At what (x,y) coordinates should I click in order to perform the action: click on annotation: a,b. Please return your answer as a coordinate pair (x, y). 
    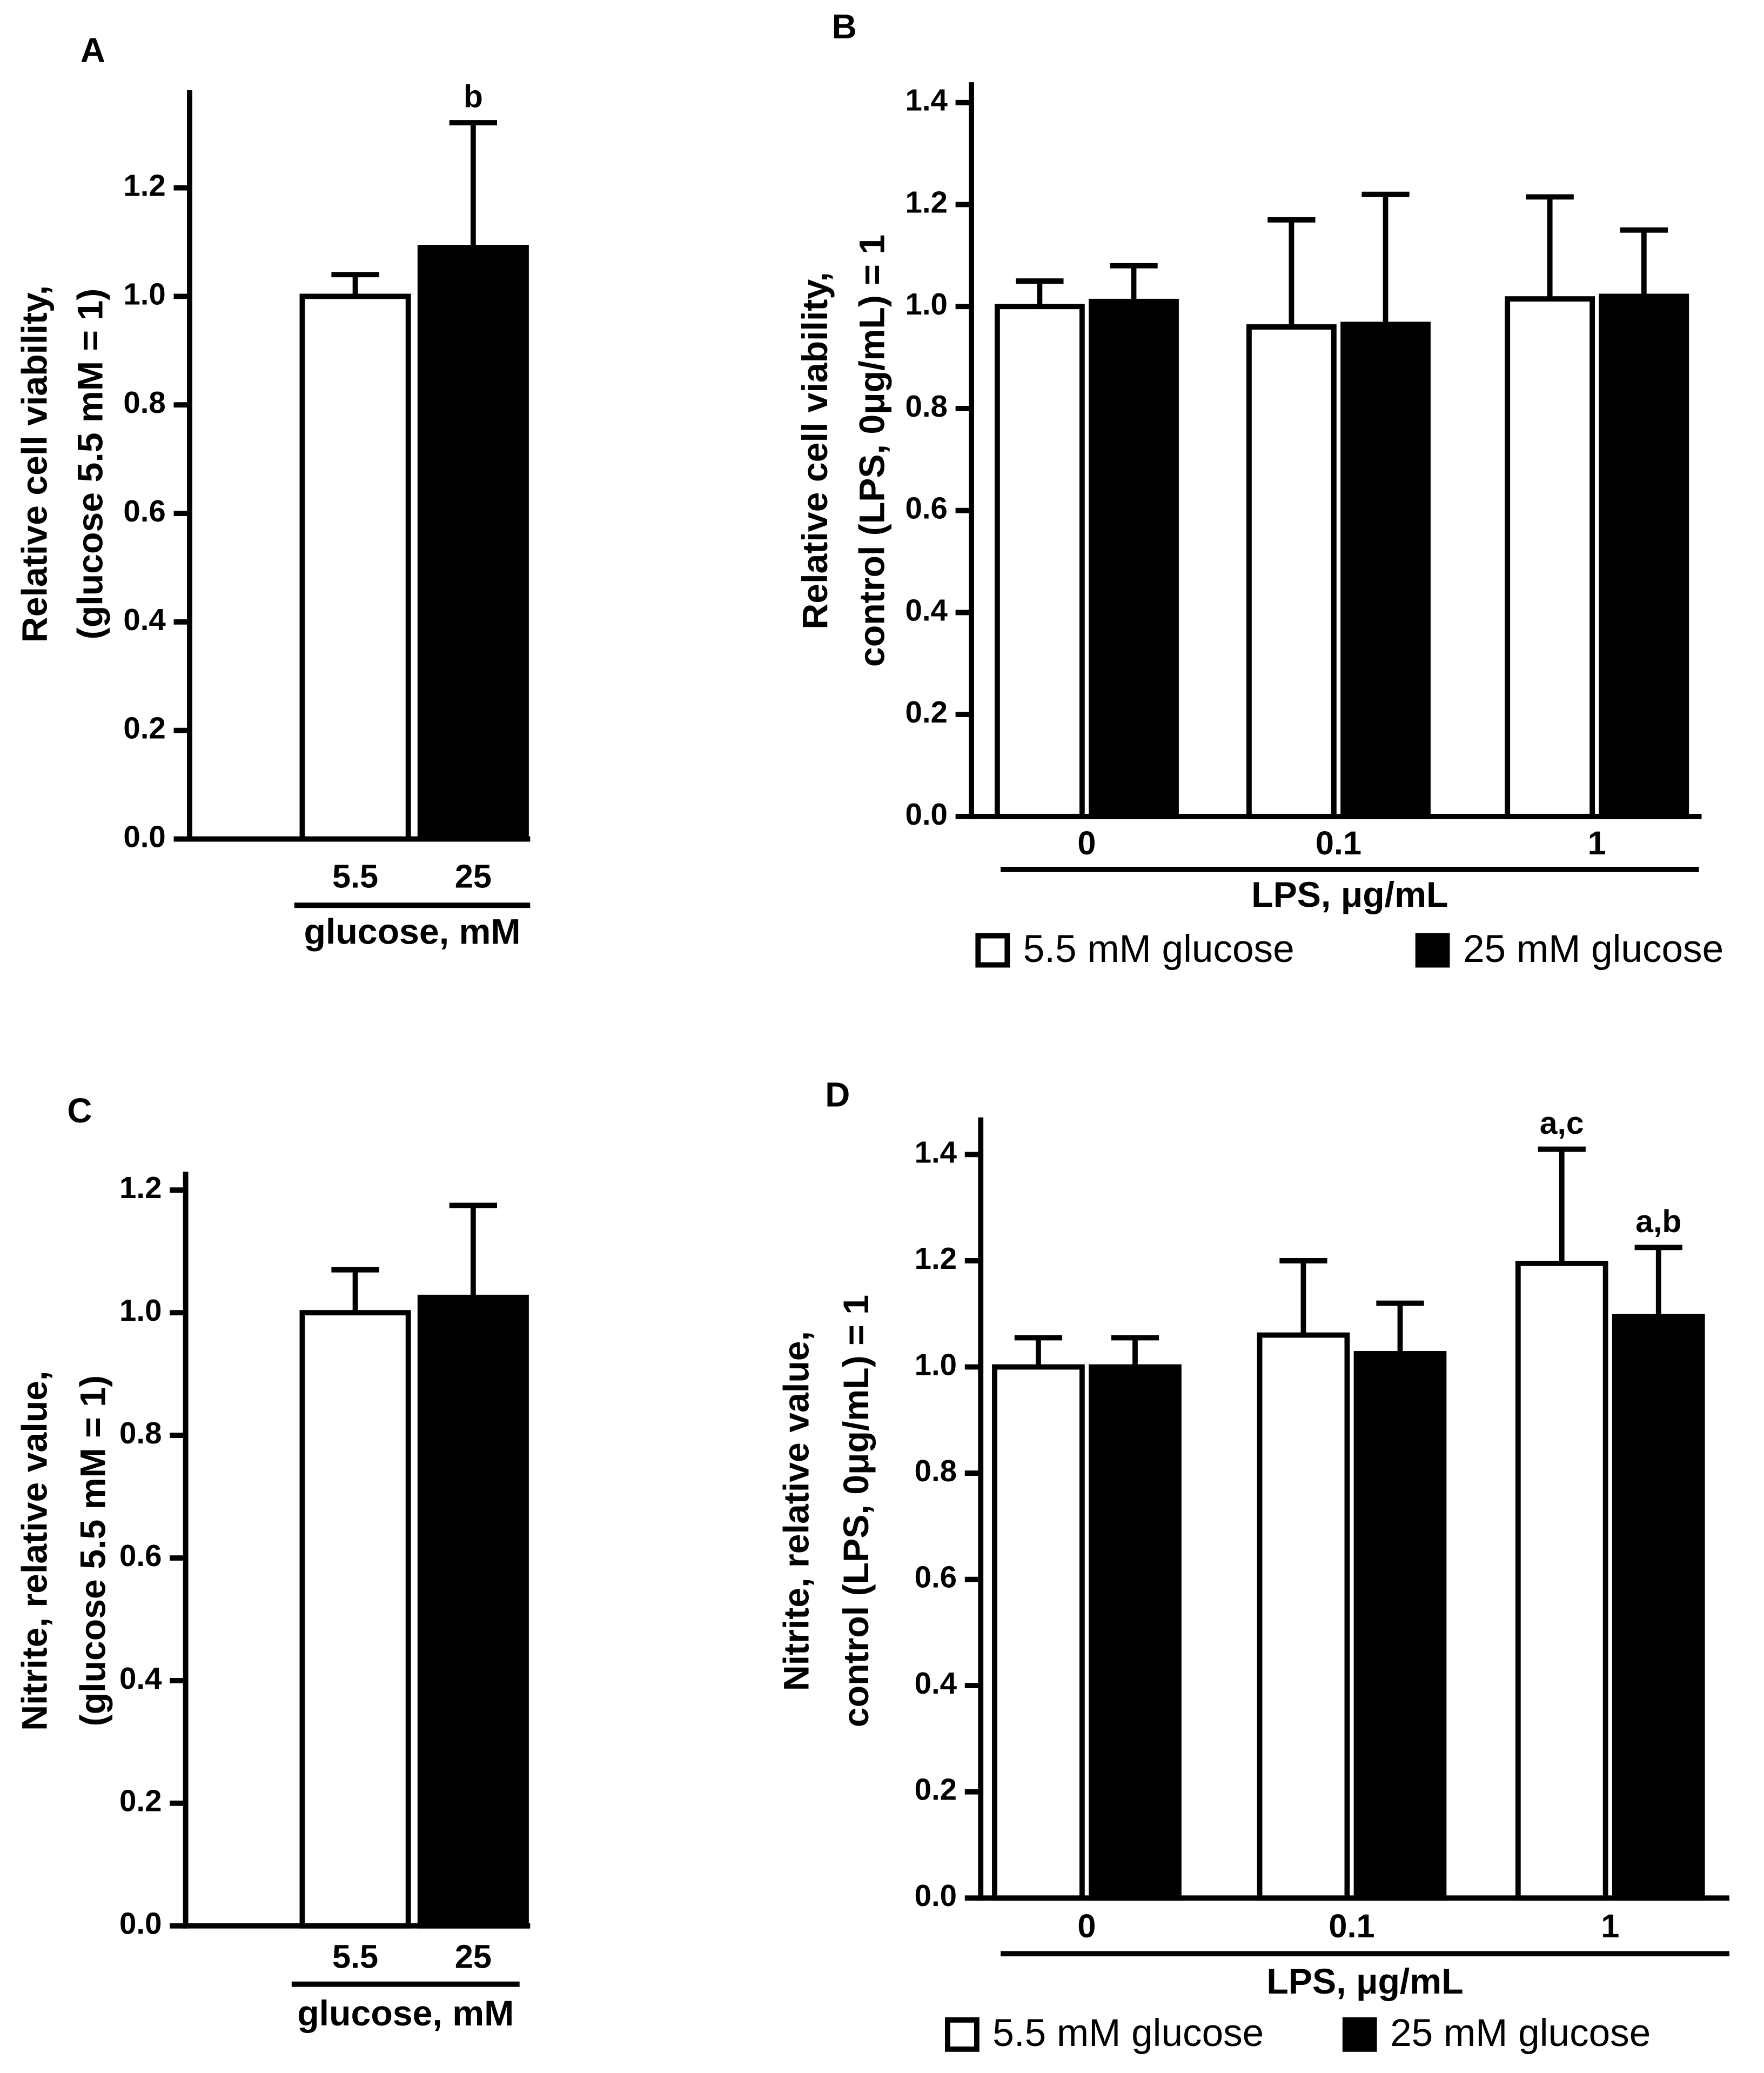
    Looking at the image, I should click on (1658, 1221).